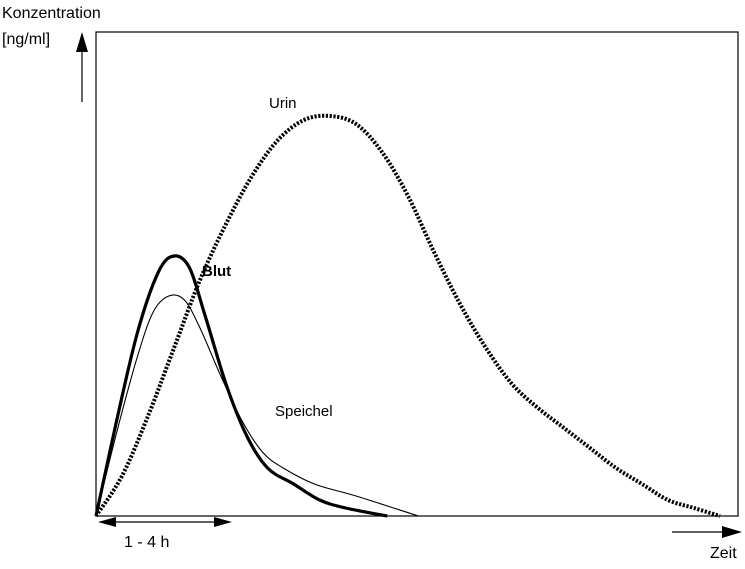 The height and width of the screenshot is (569, 745). I want to click on y-axis-arrowhead, so click(82, 42).